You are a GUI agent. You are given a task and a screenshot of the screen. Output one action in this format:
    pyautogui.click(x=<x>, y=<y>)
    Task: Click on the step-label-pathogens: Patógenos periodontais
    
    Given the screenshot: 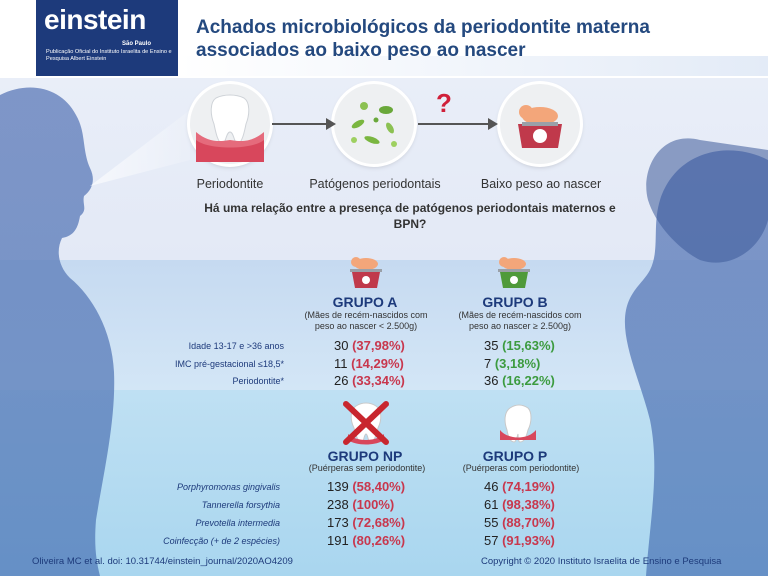 What is the action you would take?
    pyautogui.click(x=375, y=184)
    